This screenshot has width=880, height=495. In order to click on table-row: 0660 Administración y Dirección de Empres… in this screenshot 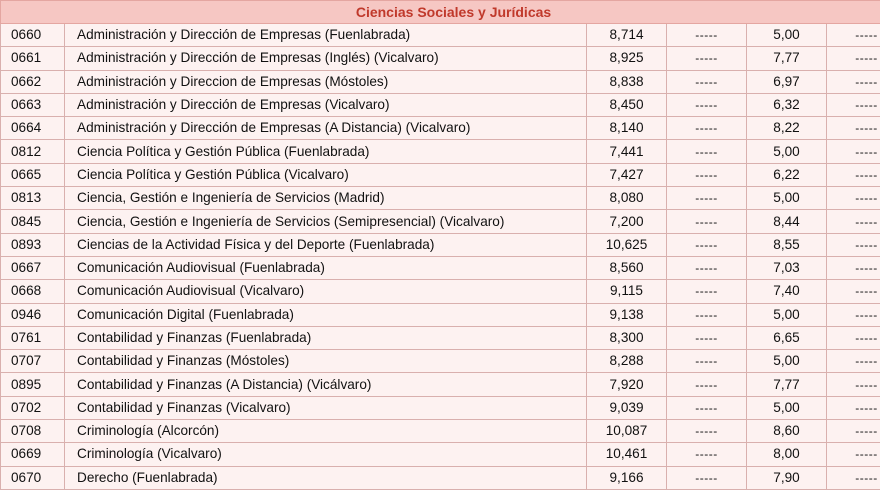, I will do `click(440, 35)`.